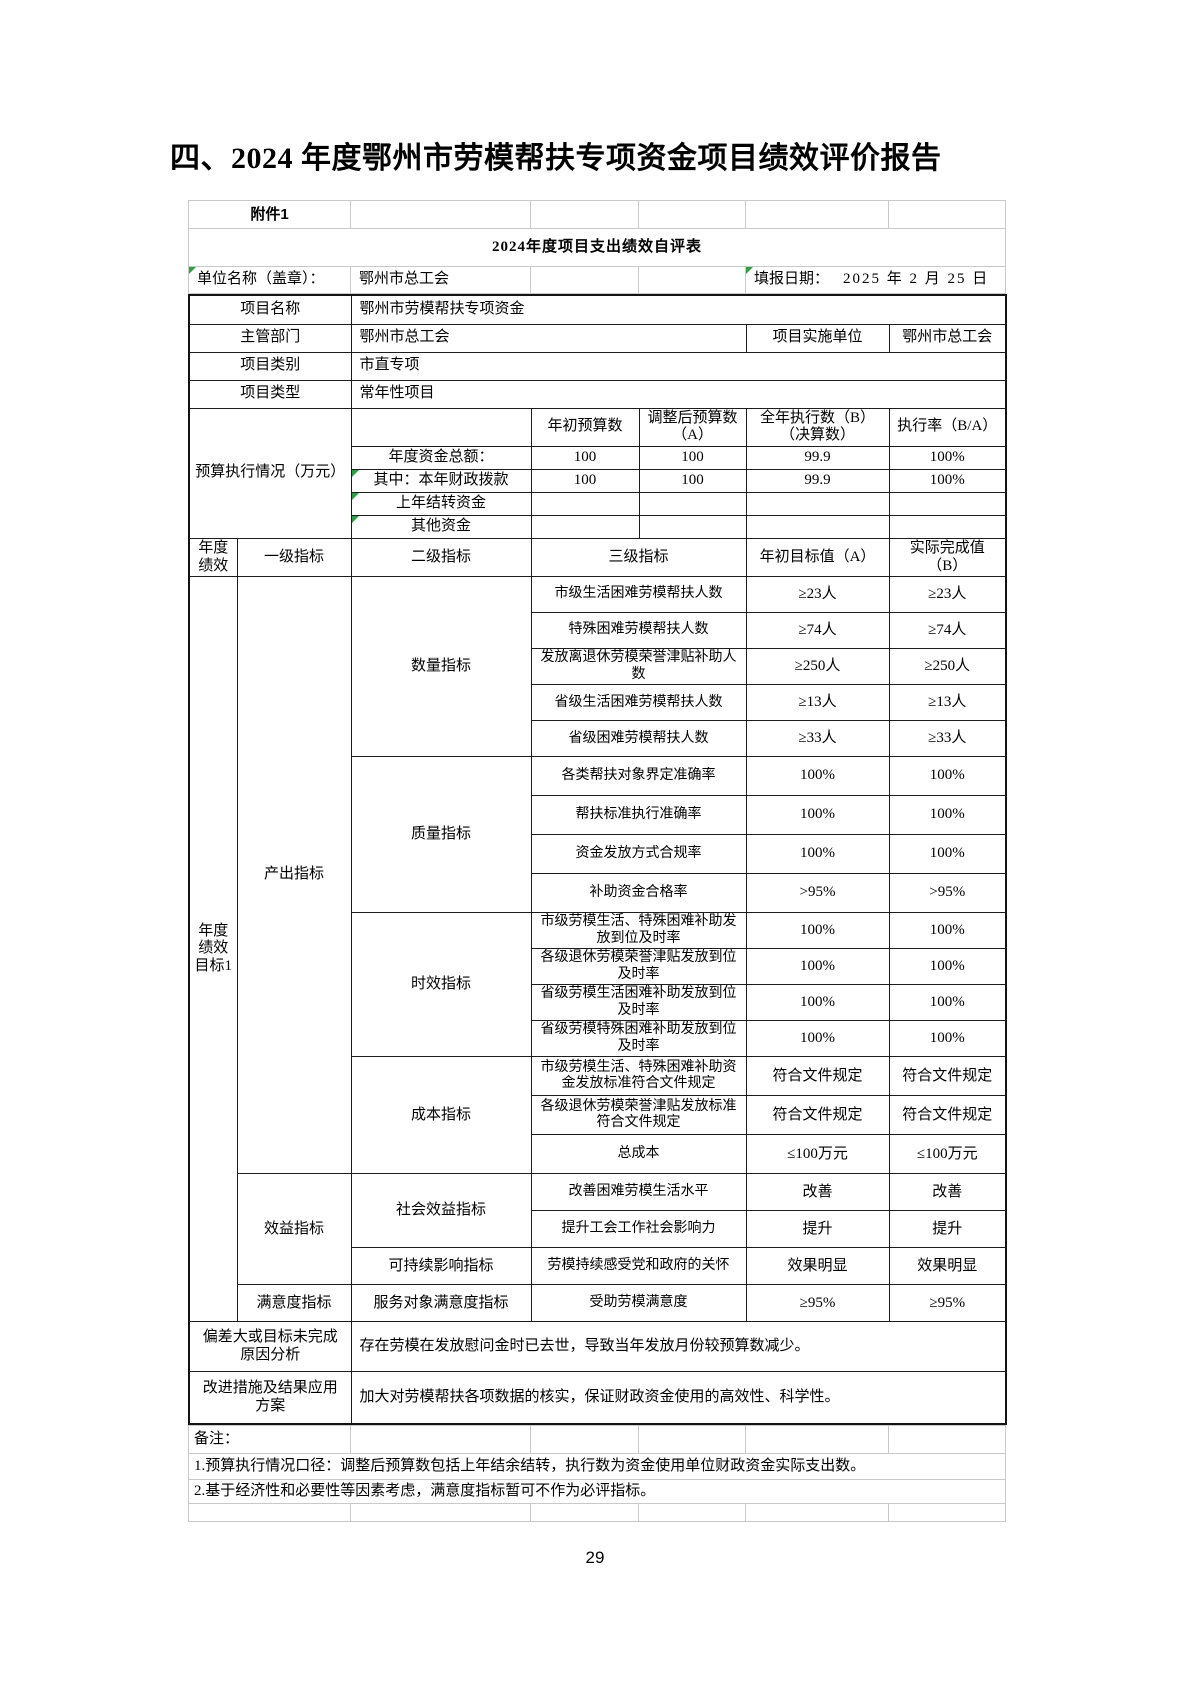 This screenshot has width=1190, height=1683. Describe the element at coordinates (597, 557) in the screenshot. I see `perf-header-row: 年度 绩效 一级指标 二级指标 三级指标 年初目标值（A） 实际完成值 （B）` at that location.